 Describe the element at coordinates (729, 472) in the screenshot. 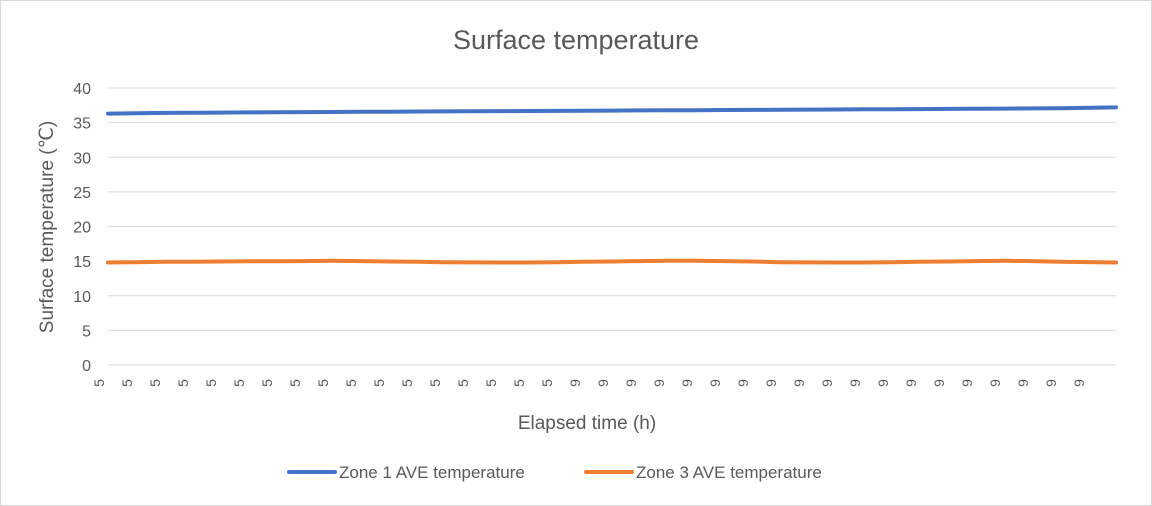

I see `legend-label: Zone 3 AVE temperature` at that location.